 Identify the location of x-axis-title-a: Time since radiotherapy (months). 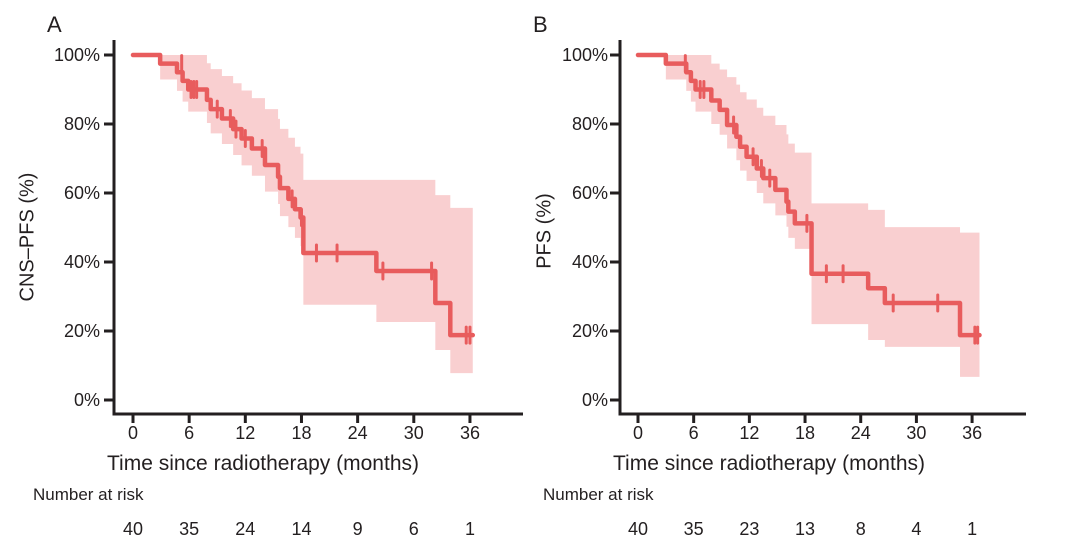
(263, 463).